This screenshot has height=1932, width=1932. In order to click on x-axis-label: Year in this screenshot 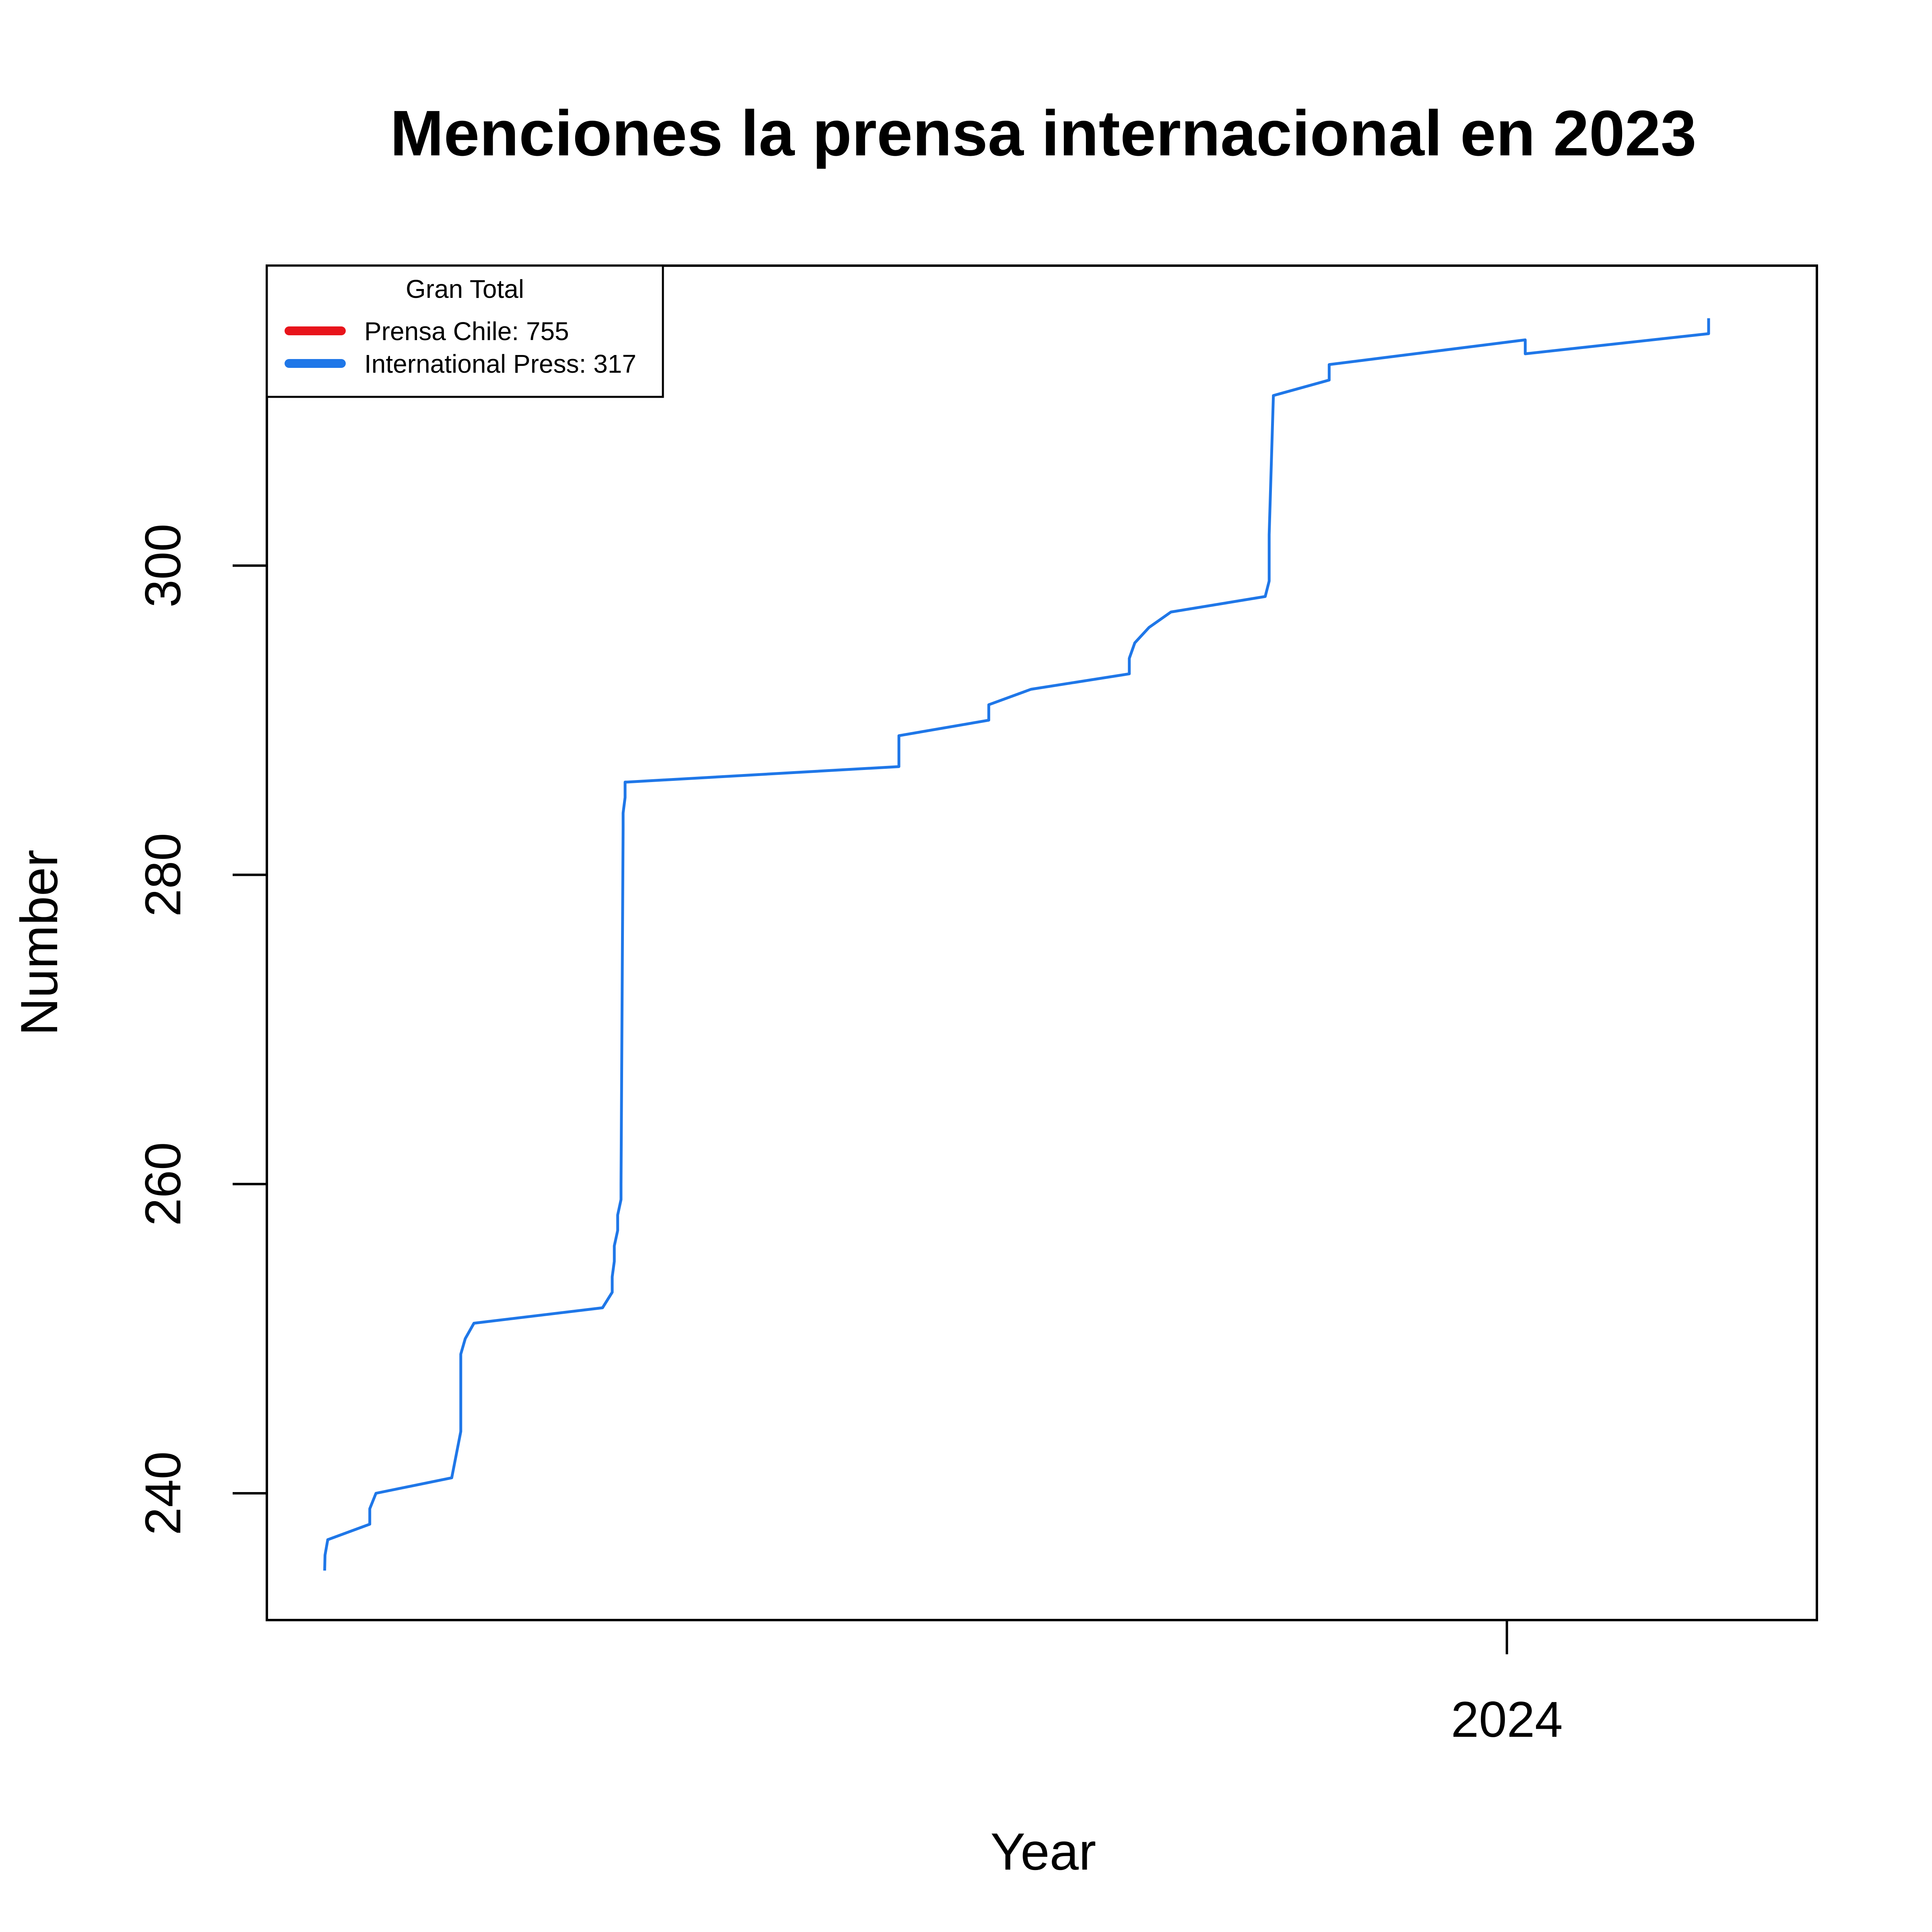, I will do `click(1043, 1851)`.